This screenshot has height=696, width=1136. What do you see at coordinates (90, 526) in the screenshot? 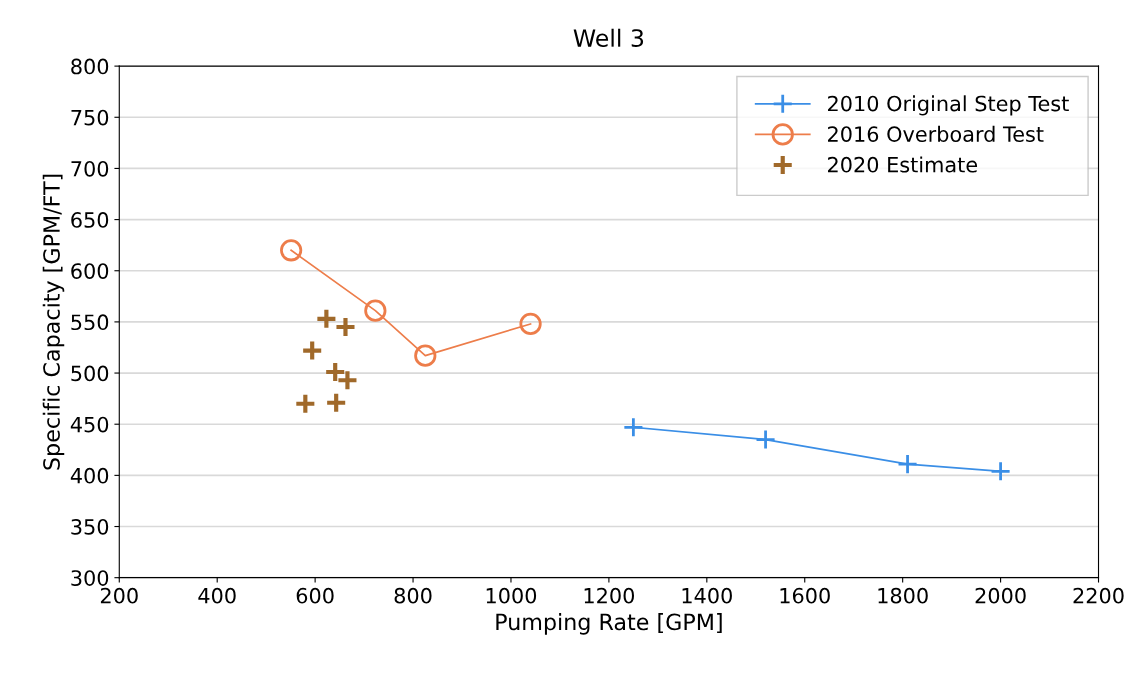
I see `y-tick-label: 350` at bounding box center [90, 526].